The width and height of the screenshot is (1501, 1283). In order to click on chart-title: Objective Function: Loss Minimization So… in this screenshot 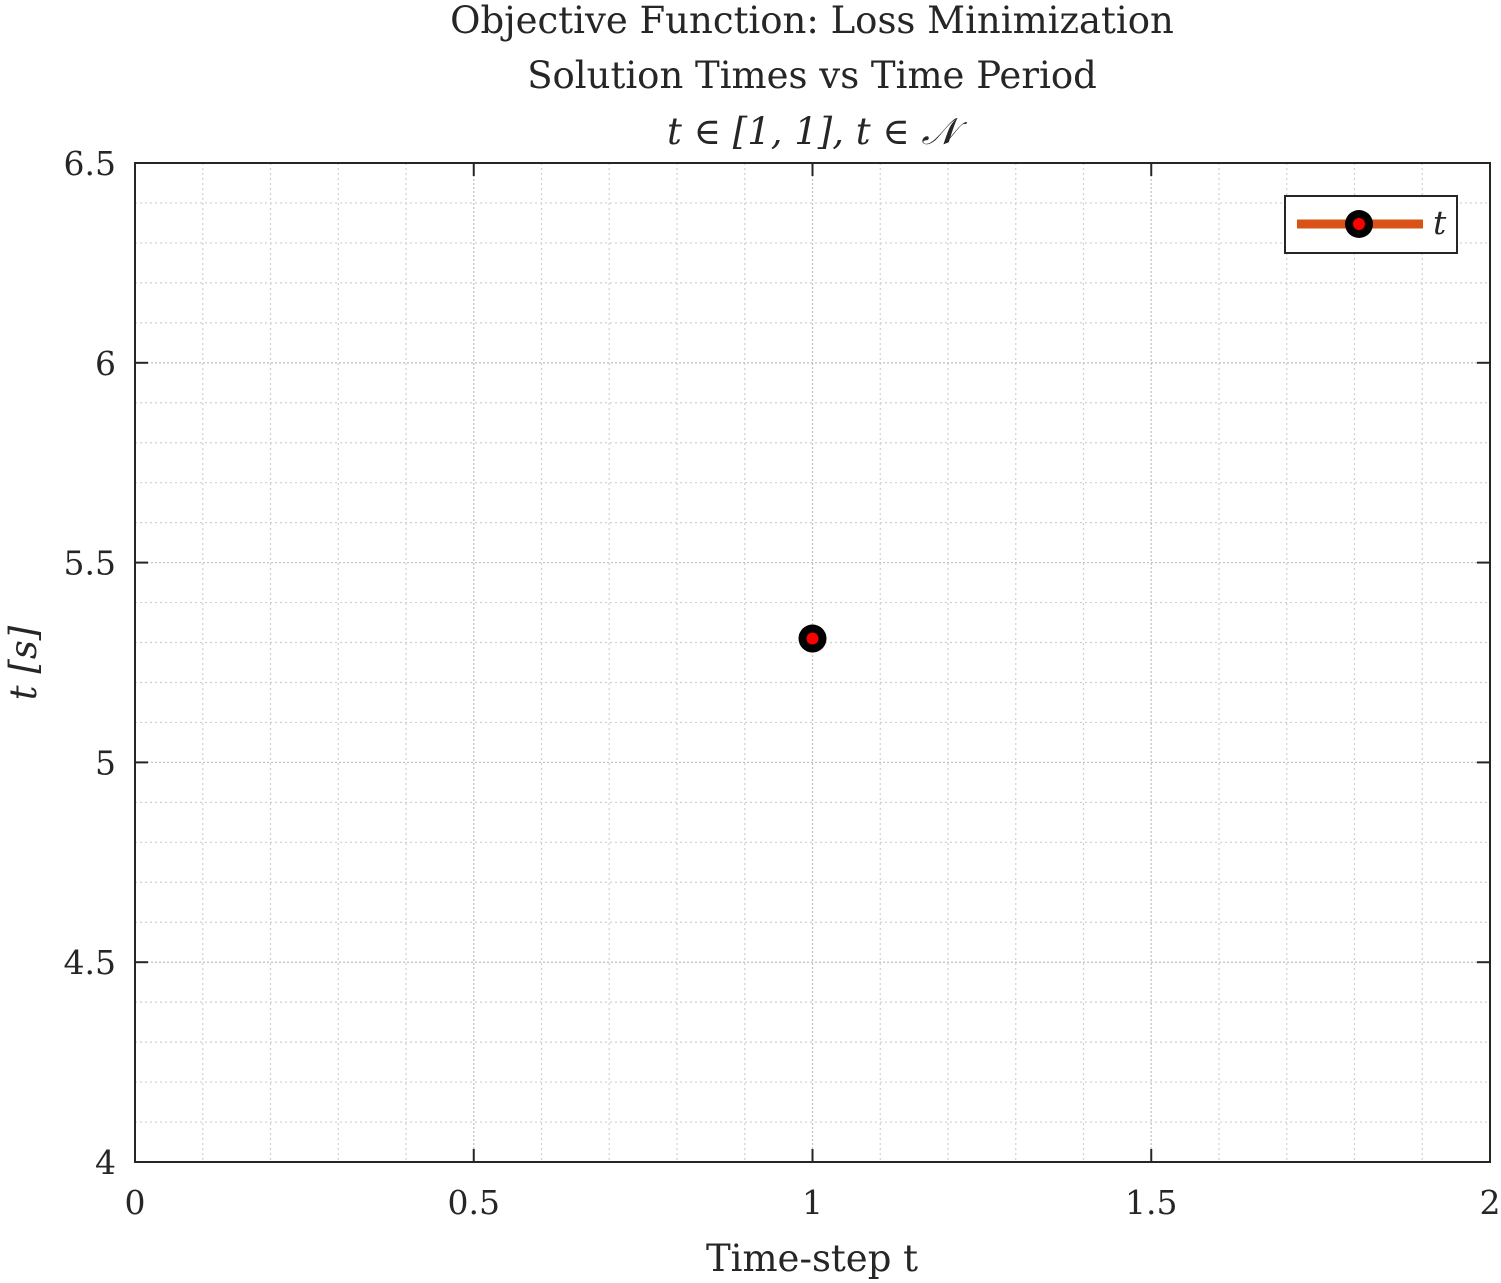, I will do `click(812, 76)`.